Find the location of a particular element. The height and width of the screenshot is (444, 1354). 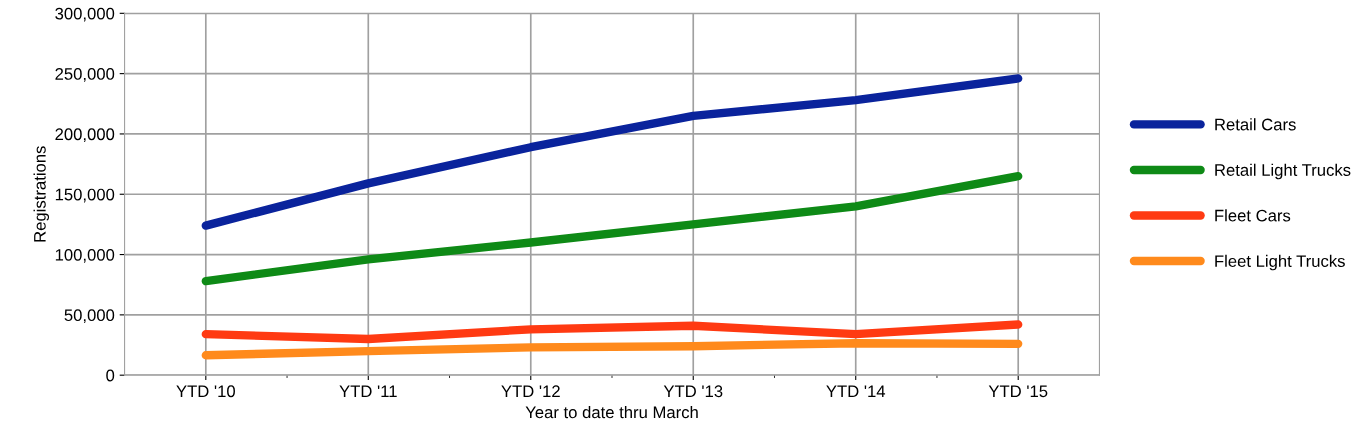

x-axis-title: Year to date thru March is located at coordinates (611, 412).